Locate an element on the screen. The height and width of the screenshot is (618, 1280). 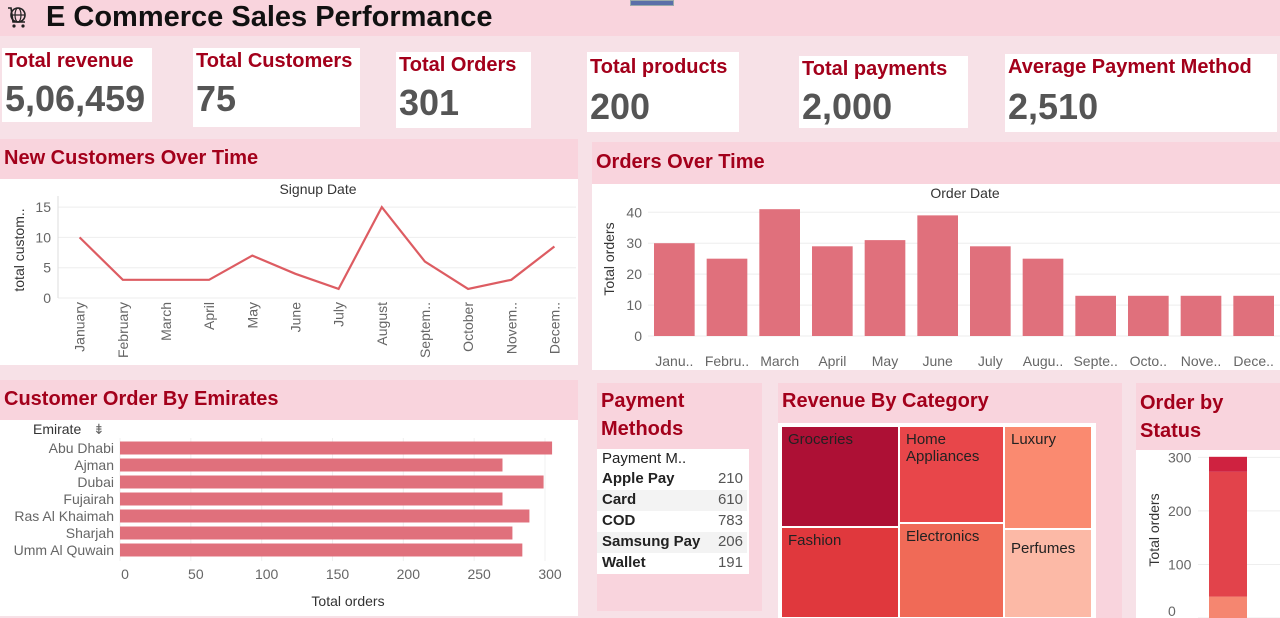
kpi-card-orders: Total Orders 301 is located at coordinates (463, 90).